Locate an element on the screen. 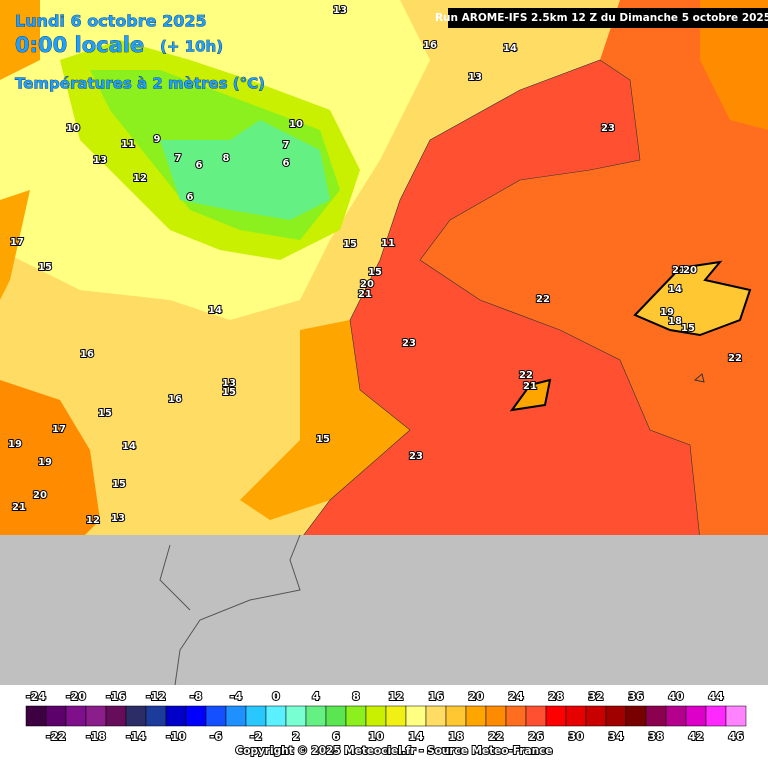 The width and height of the screenshot is (768, 768). border-lines is located at coordinates (230, 610).